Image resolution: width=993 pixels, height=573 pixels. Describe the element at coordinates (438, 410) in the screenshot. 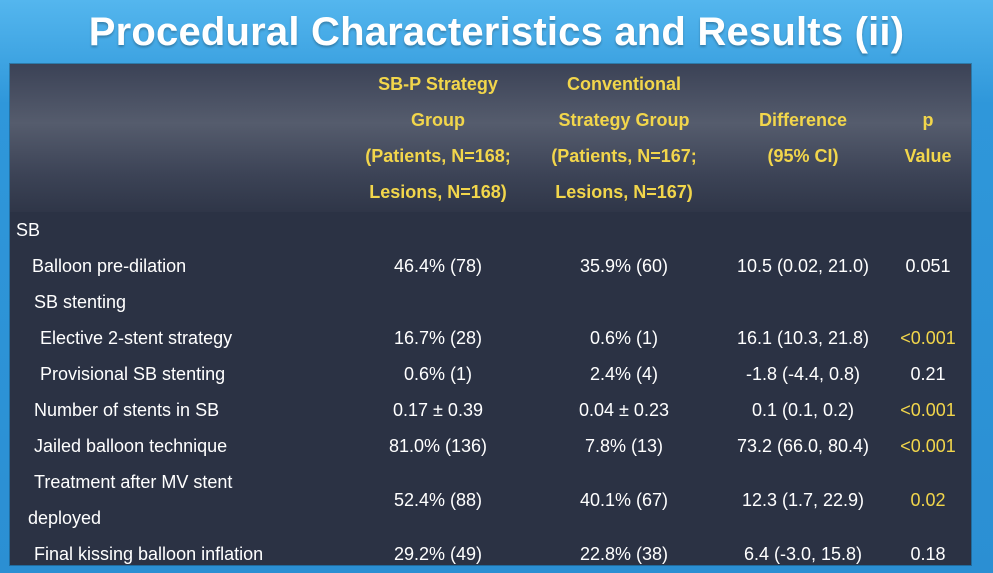

I see `cell-sbp: 0.17 ± 0.39` at that location.